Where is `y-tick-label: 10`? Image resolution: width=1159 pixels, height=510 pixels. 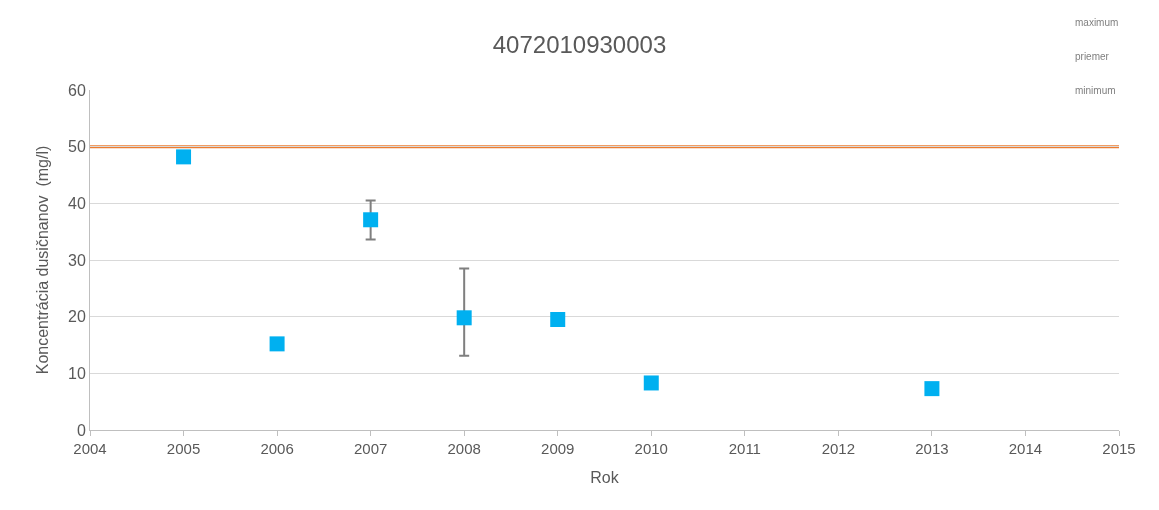
y-tick-label: 10 is located at coordinates (77, 373).